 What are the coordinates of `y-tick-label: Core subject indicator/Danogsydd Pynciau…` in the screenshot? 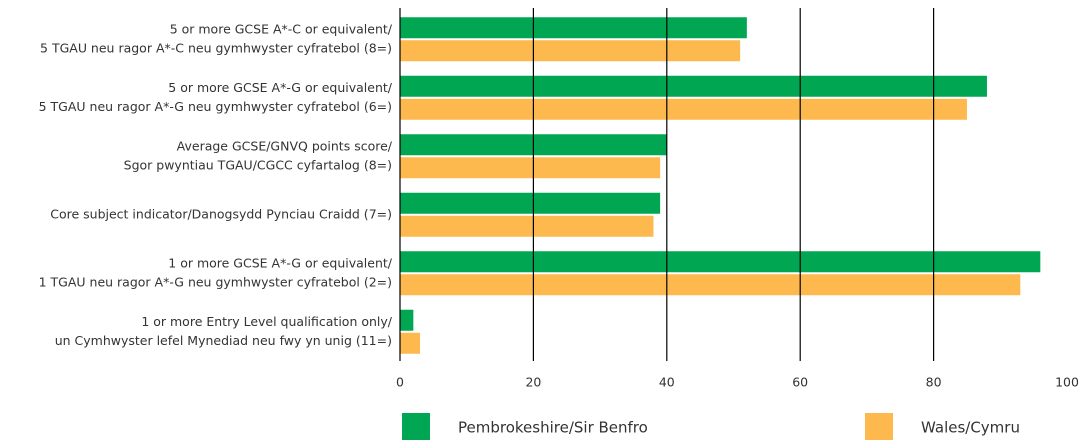 It's located at (221, 213).